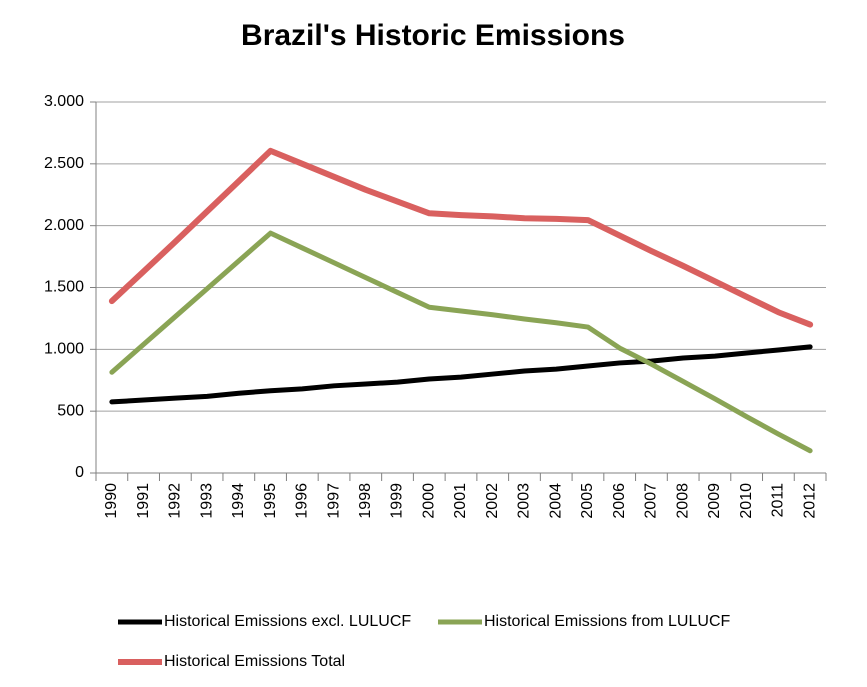 This screenshot has height=687, width=867. I want to click on chart-title: Brazil's Historic Emissions, so click(433, 35).